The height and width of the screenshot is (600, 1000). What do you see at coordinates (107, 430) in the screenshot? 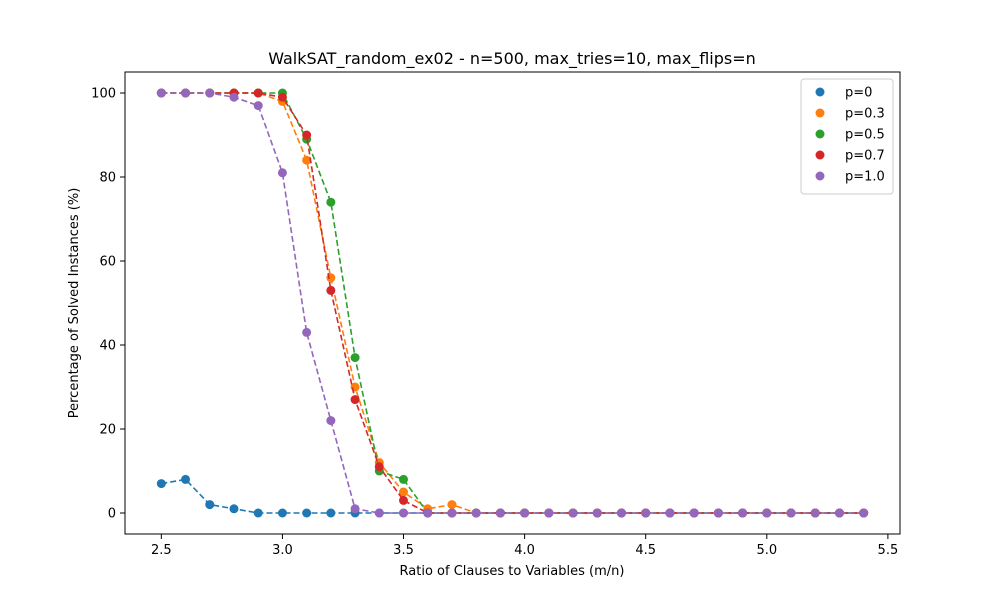
I see `y-tick-label: 20` at bounding box center [107, 430].